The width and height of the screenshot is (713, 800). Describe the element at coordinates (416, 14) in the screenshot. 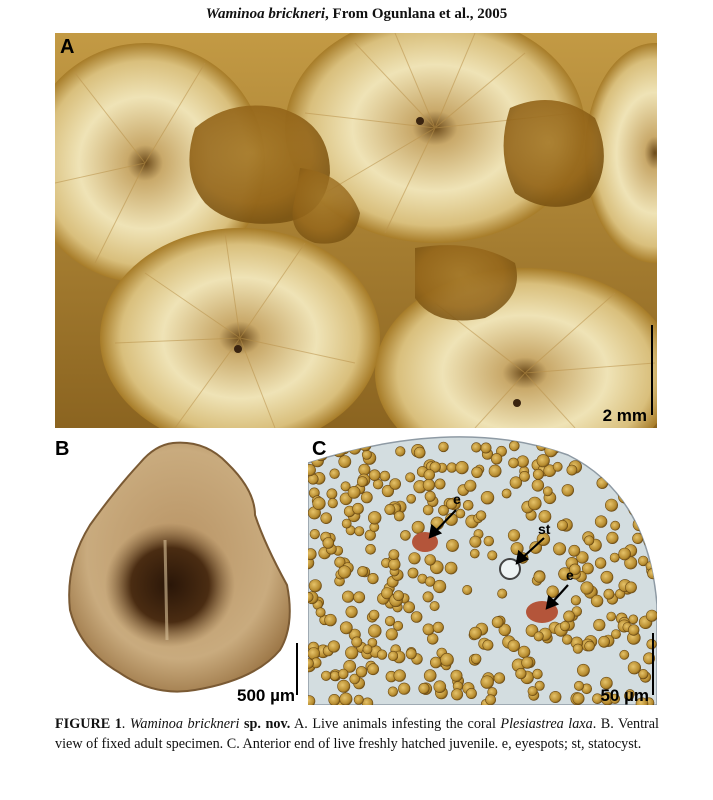

I see `title-source: , From Ogunlana et al., 2005` at that location.